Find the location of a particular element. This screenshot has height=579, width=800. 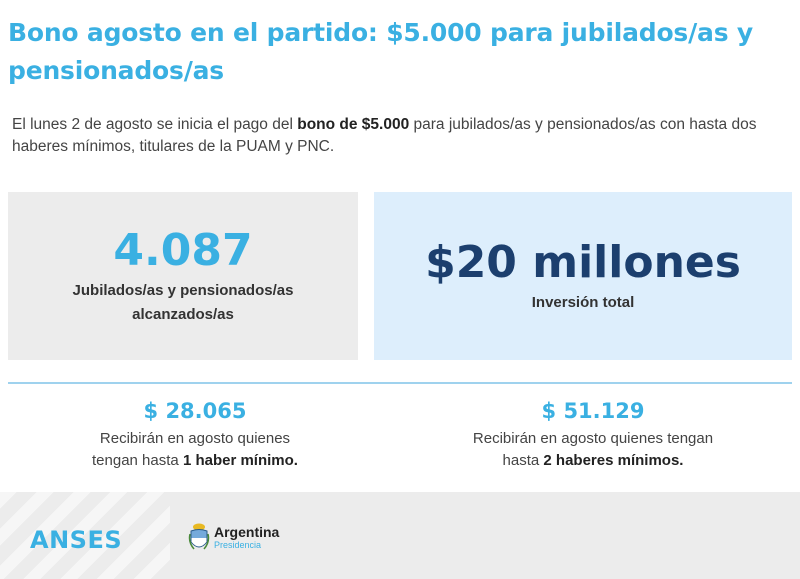

amount-one-haber-line2-bold: 1 haber mínimo. is located at coordinates (240, 460).